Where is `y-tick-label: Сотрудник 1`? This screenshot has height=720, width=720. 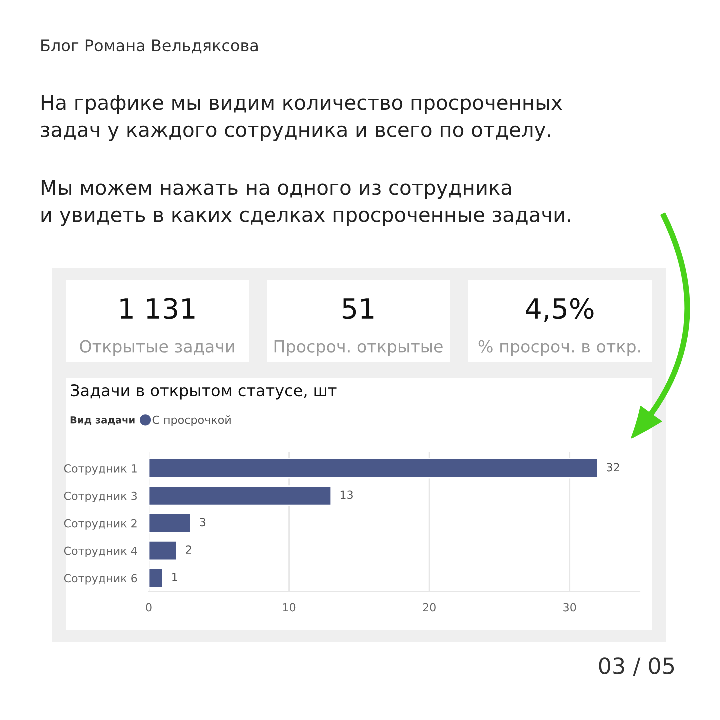
y-tick-label: Сотрудник 1 is located at coordinates (100, 470).